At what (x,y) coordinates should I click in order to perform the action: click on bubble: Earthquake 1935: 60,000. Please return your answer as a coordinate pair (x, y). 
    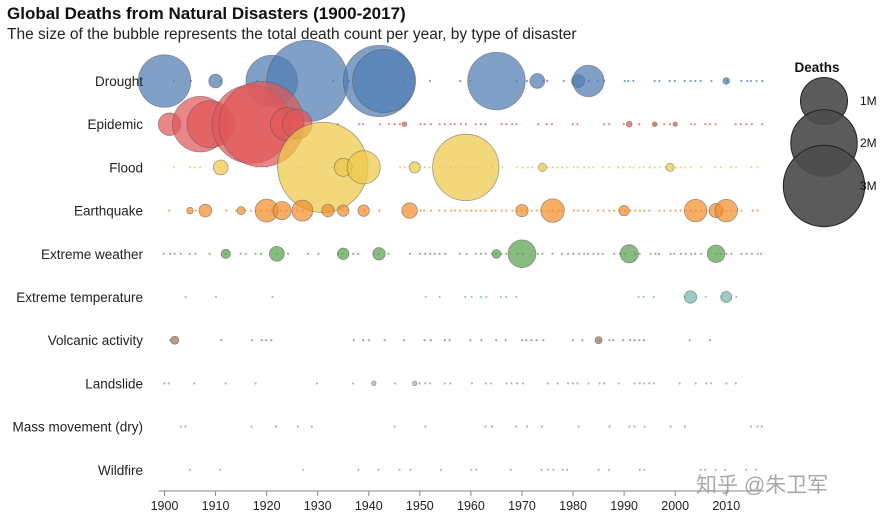
    Looking at the image, I should click on (343, 210).